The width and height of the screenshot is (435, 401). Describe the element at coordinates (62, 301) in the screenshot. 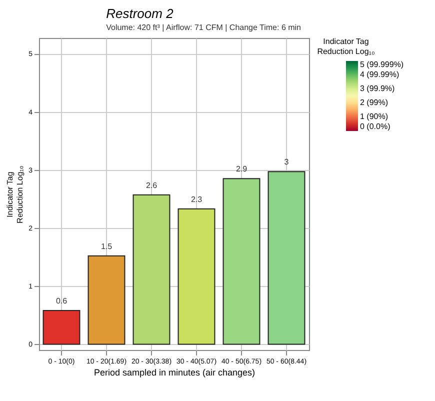

I see `data-label: 0.6` at that location.